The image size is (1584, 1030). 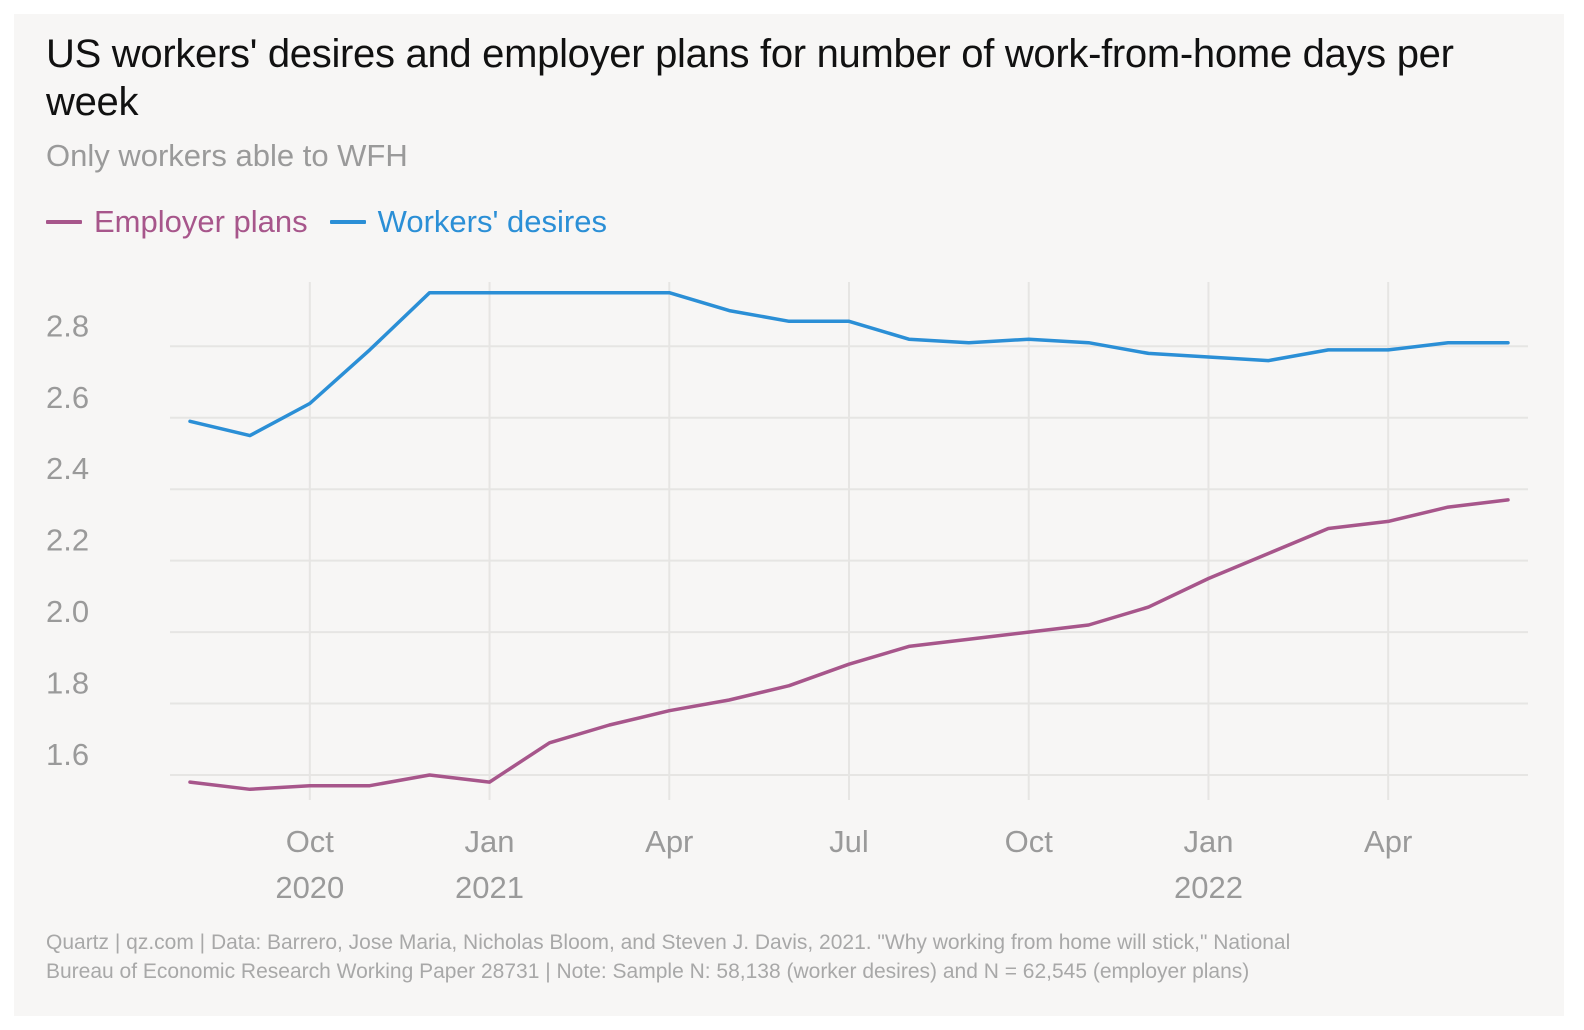 What do you see at coordinates (64, 222) in the screenshot?
I see `legend-swatch-employer-plans` at bounding box center [64, 222].